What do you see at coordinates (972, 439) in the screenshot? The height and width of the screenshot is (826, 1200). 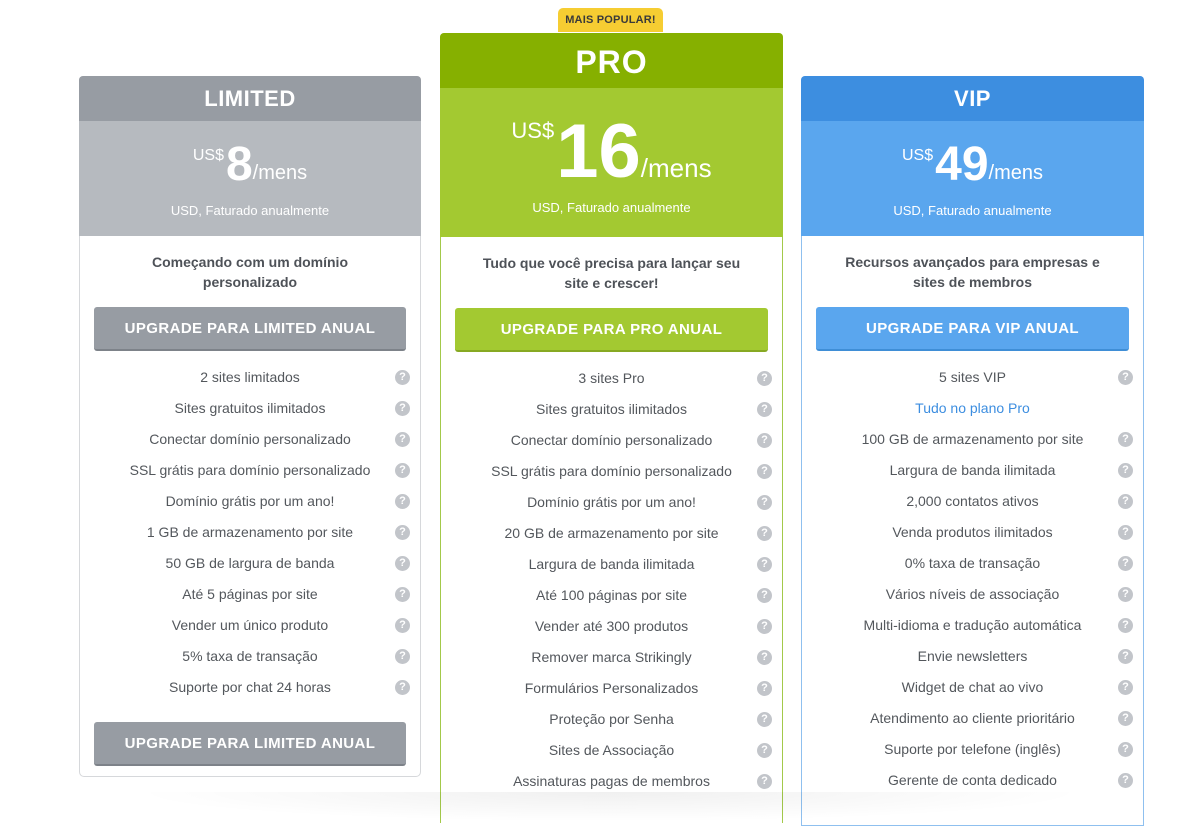 I see `feature-text: 100 GB de armazenamento por site` at bounding box center [972, 439].